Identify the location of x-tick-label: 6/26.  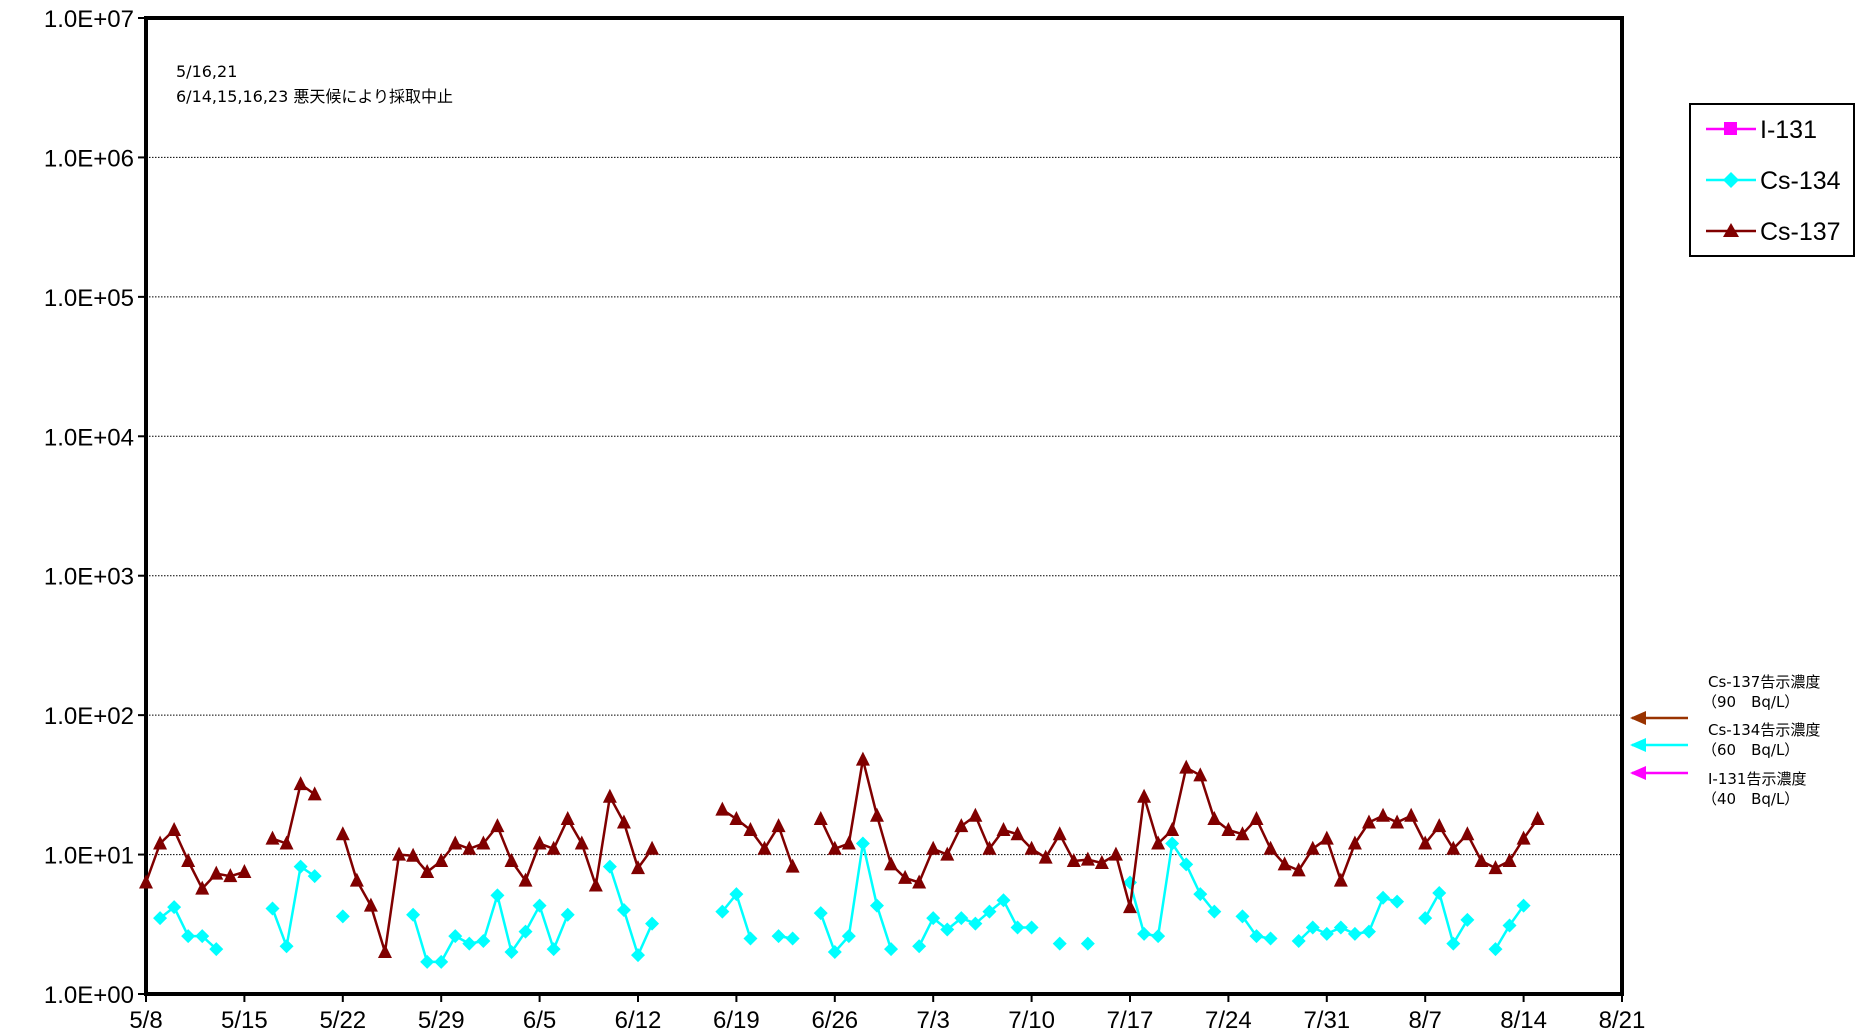
(834, 1020).